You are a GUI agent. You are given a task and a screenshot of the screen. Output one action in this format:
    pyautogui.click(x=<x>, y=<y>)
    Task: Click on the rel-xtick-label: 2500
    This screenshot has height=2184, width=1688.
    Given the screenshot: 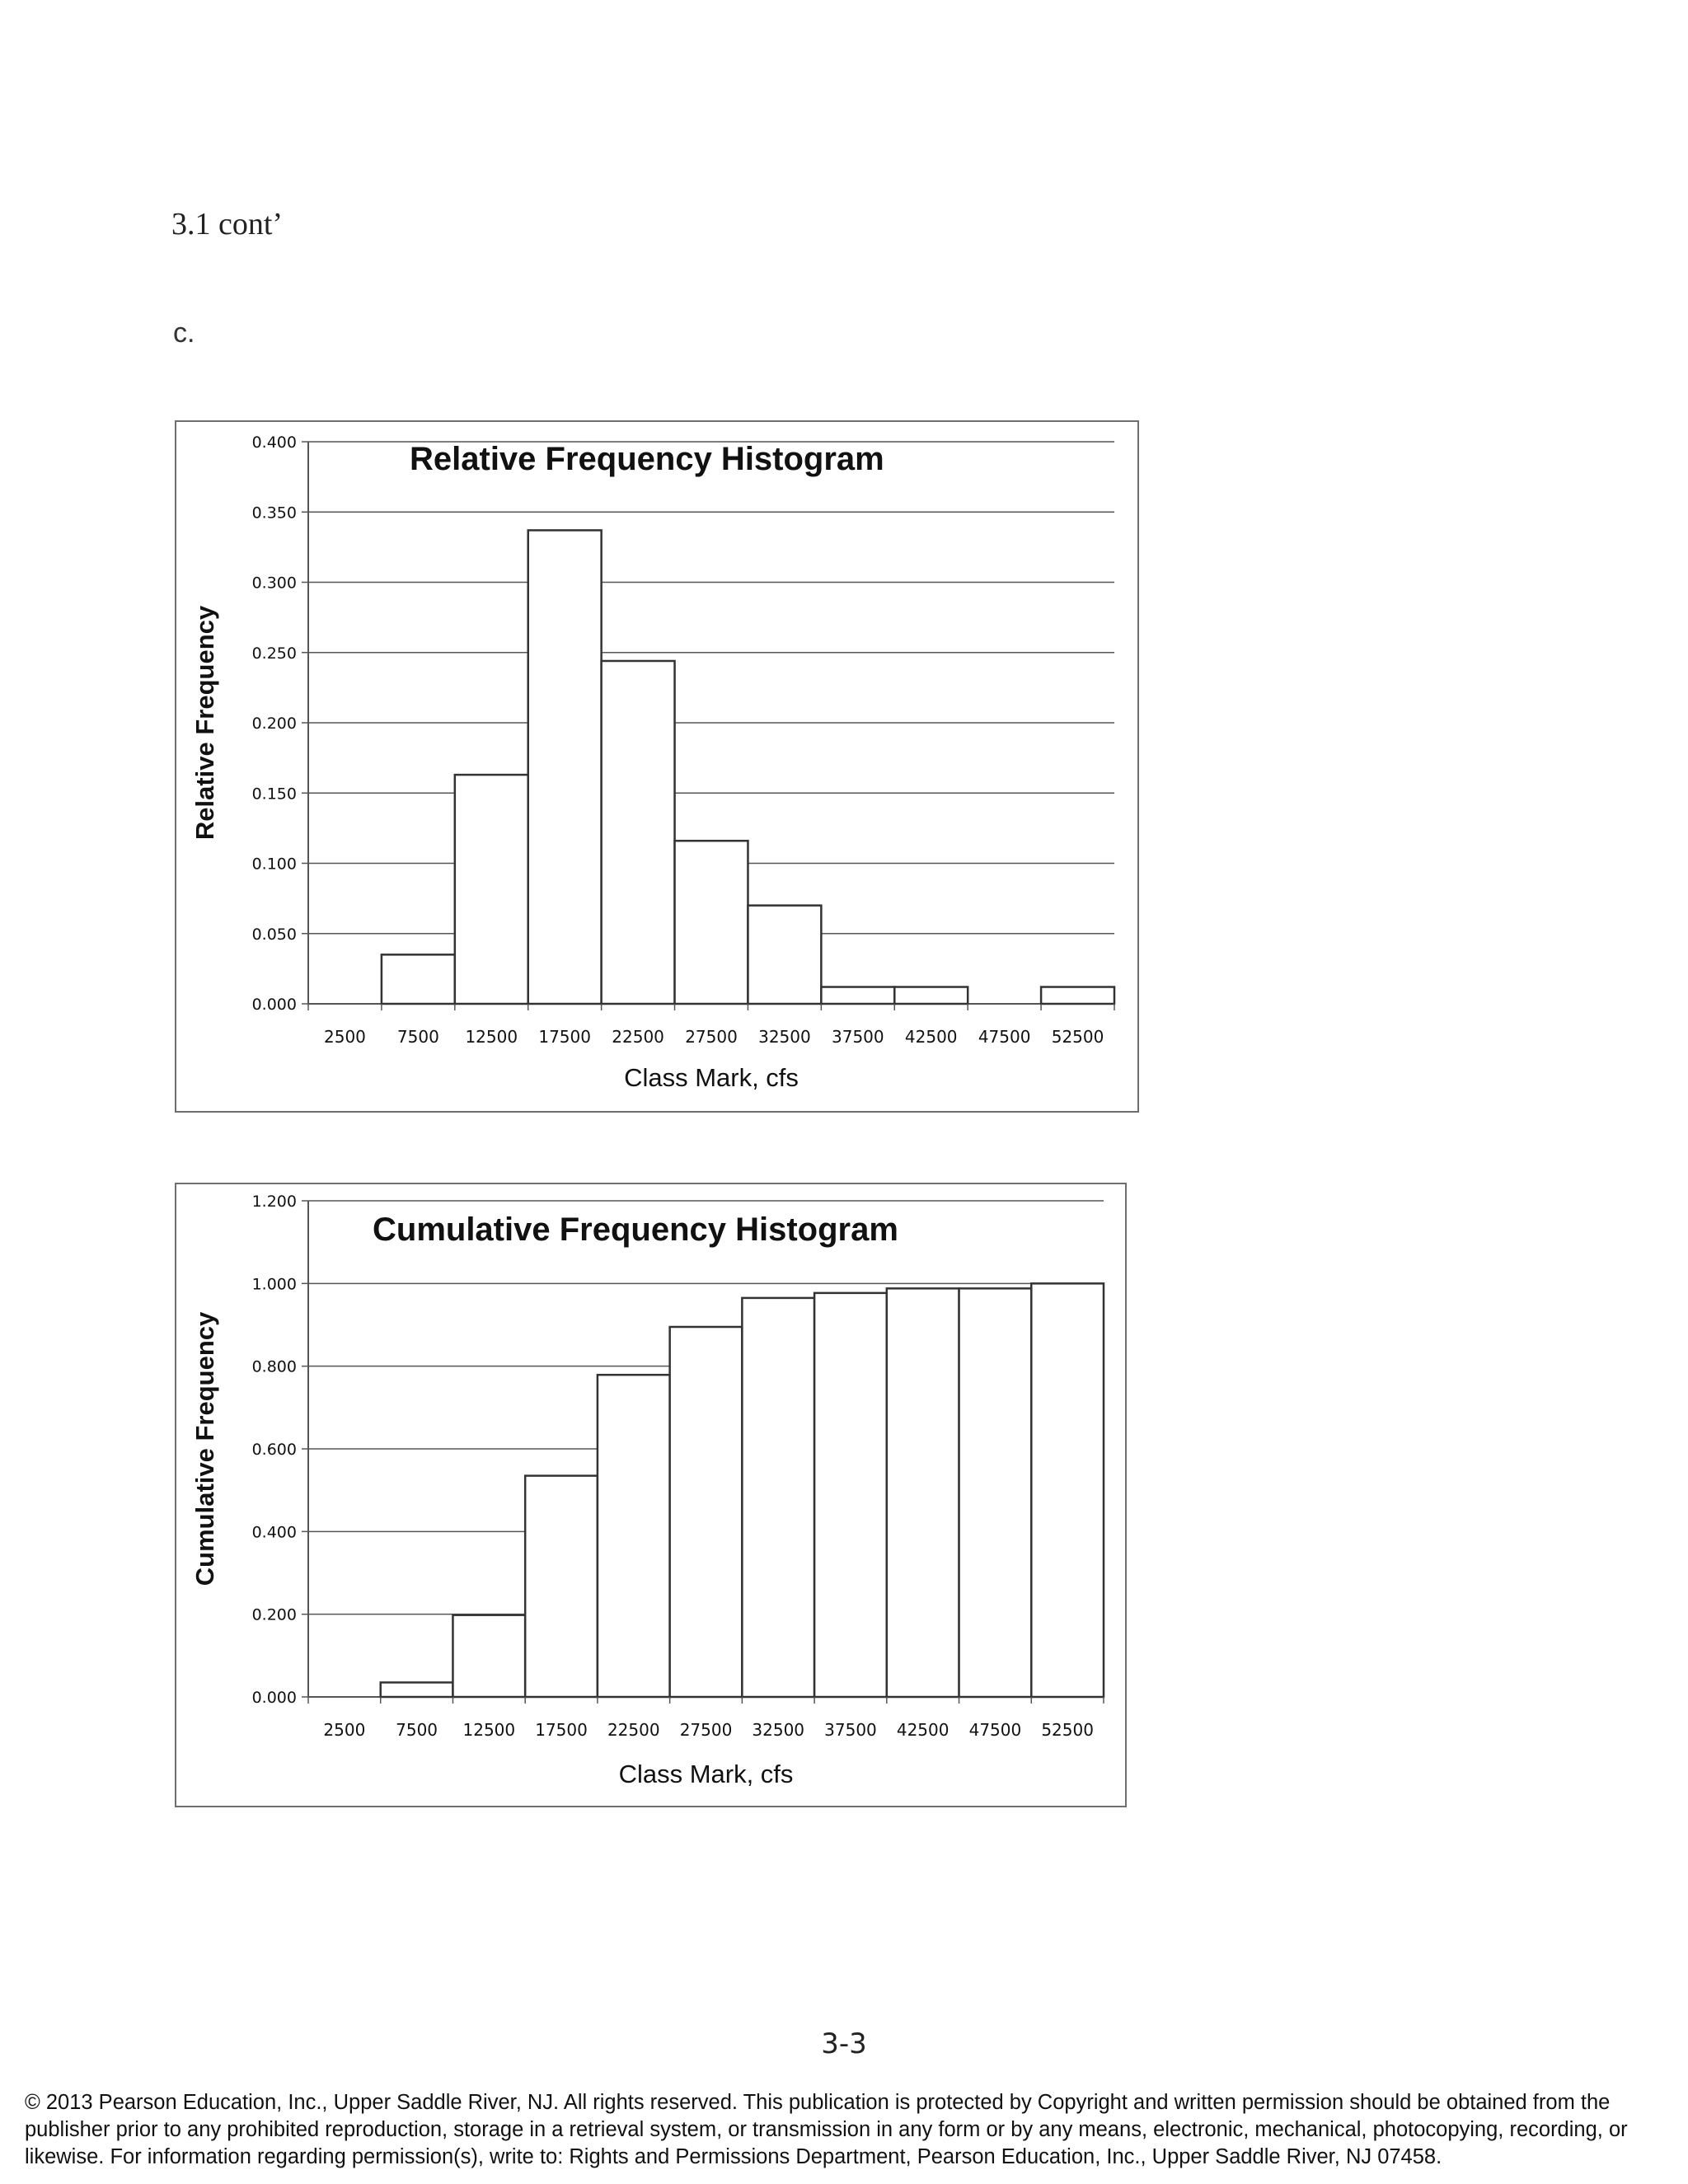 What is the action you would take?
    pyautogui.click(x=345, y=1037)
    